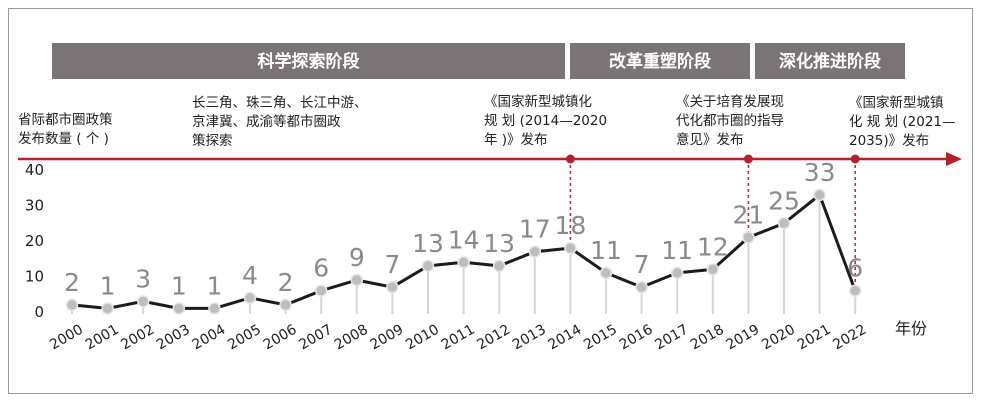  Describe the element at coordinates (66, 338) in the screenshot. I see `x-tick-label-2000: 2000` at that location.